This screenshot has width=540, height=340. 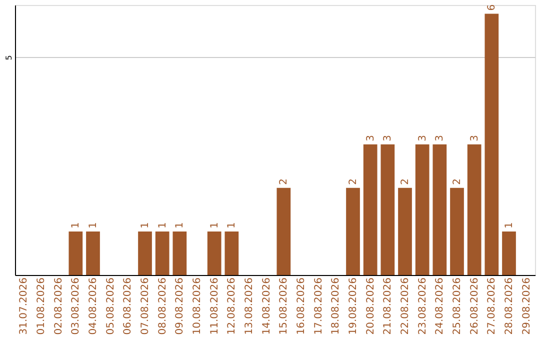 I want to click on x-tick-label: 04.08.2026, so click(x=93, y=306).